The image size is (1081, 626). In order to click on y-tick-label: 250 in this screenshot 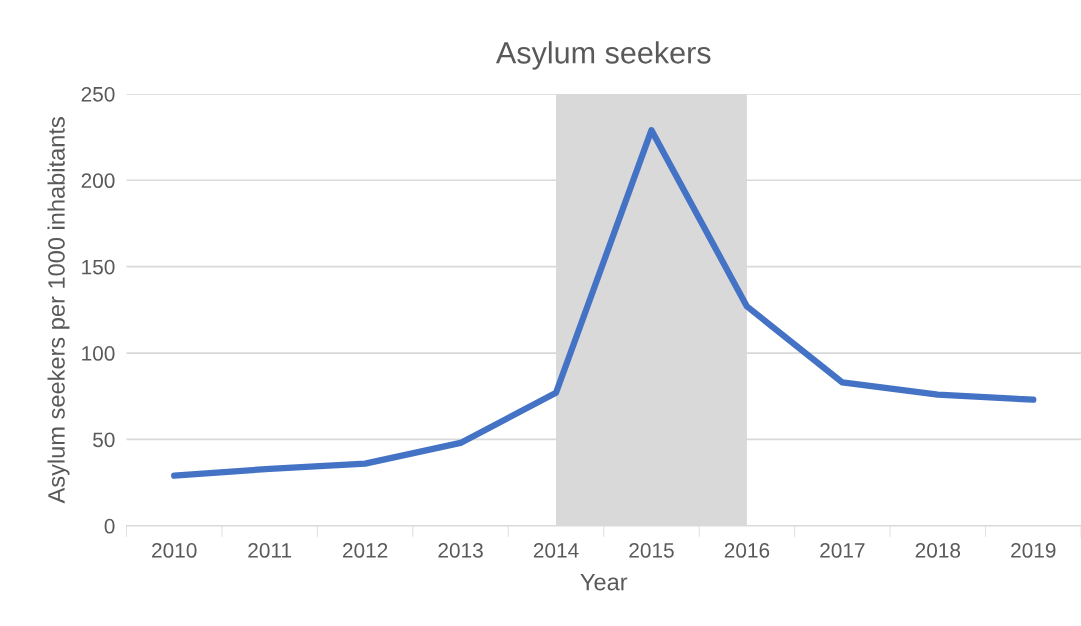, I will do `click(98, 94)`.